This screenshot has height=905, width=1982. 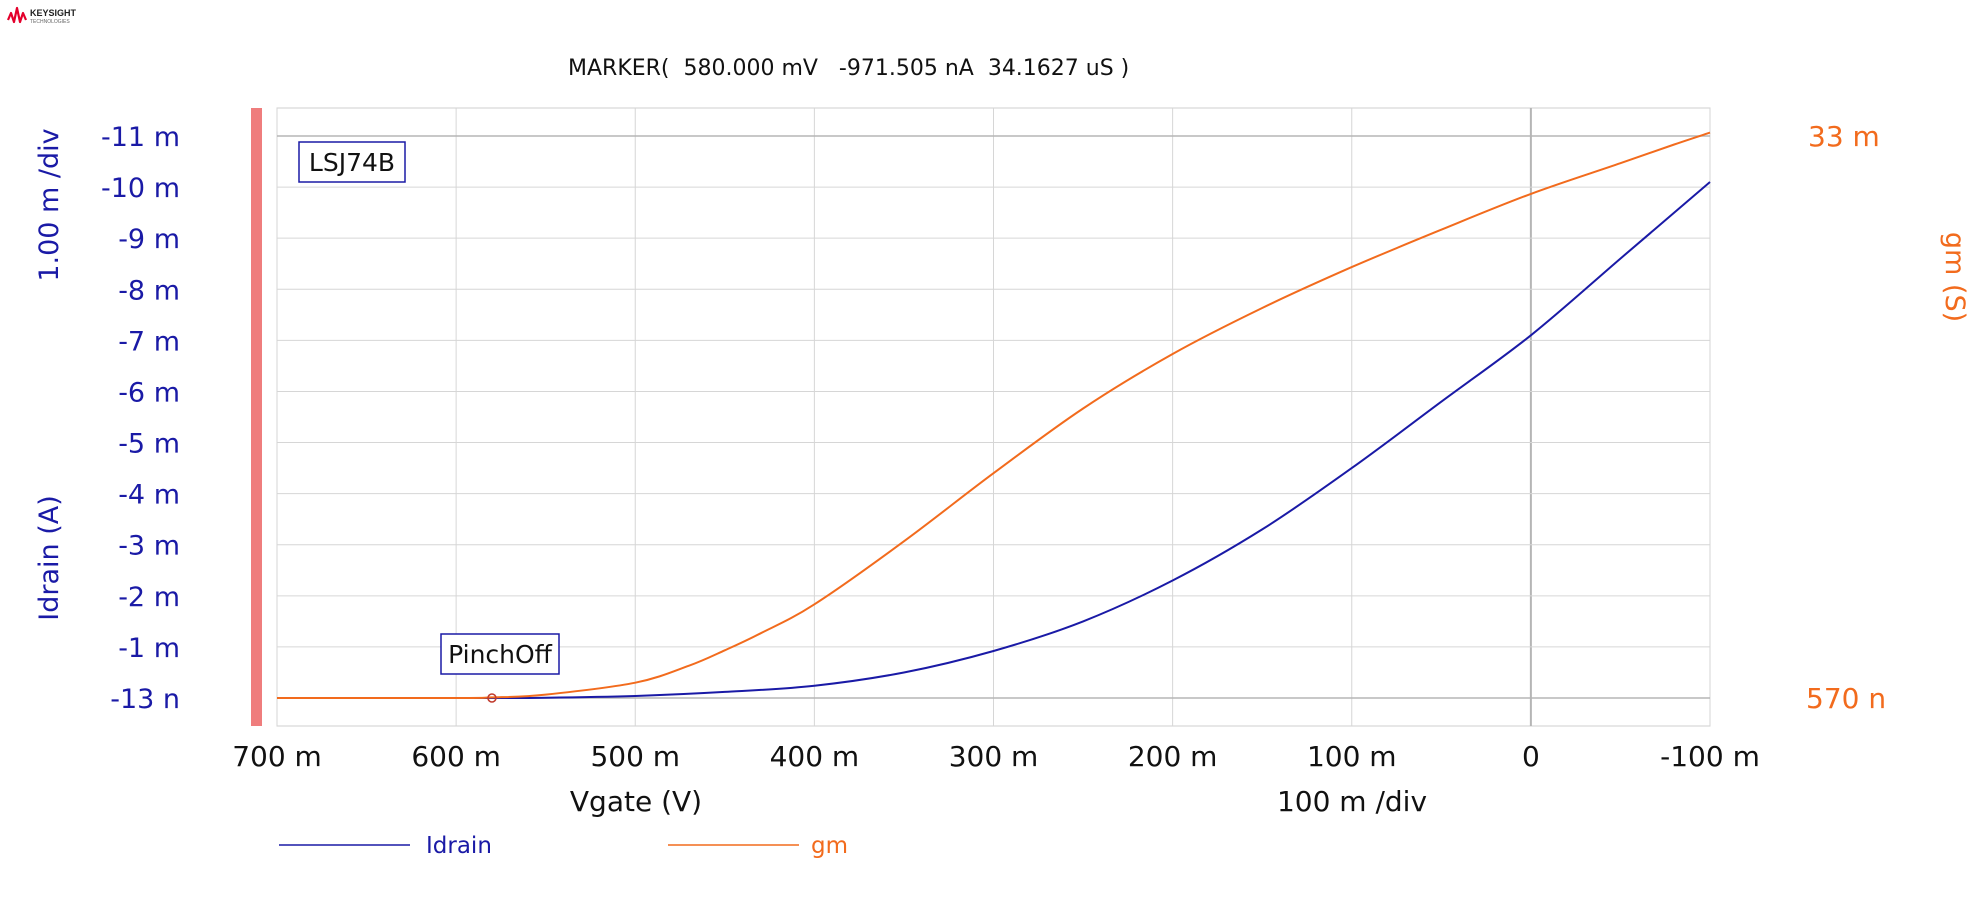 What do you see at coordinates (456, 756) in the screenshot?
I see `x-axis-tick-label: 600 m` at bounding box center [456, 756].